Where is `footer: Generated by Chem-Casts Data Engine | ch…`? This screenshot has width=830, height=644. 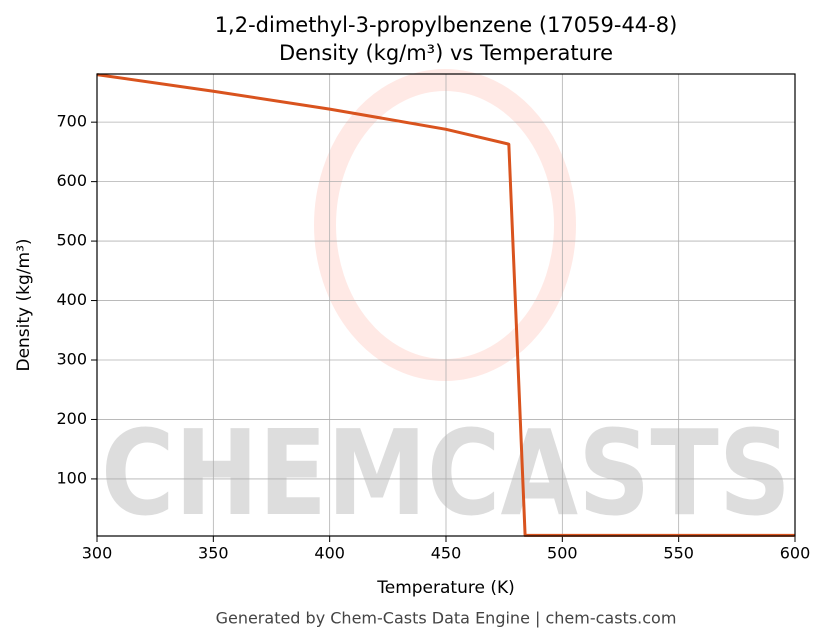 footer: Generated by Chem-Casts Data Engine | ch… is located at coordinates (446, 618).